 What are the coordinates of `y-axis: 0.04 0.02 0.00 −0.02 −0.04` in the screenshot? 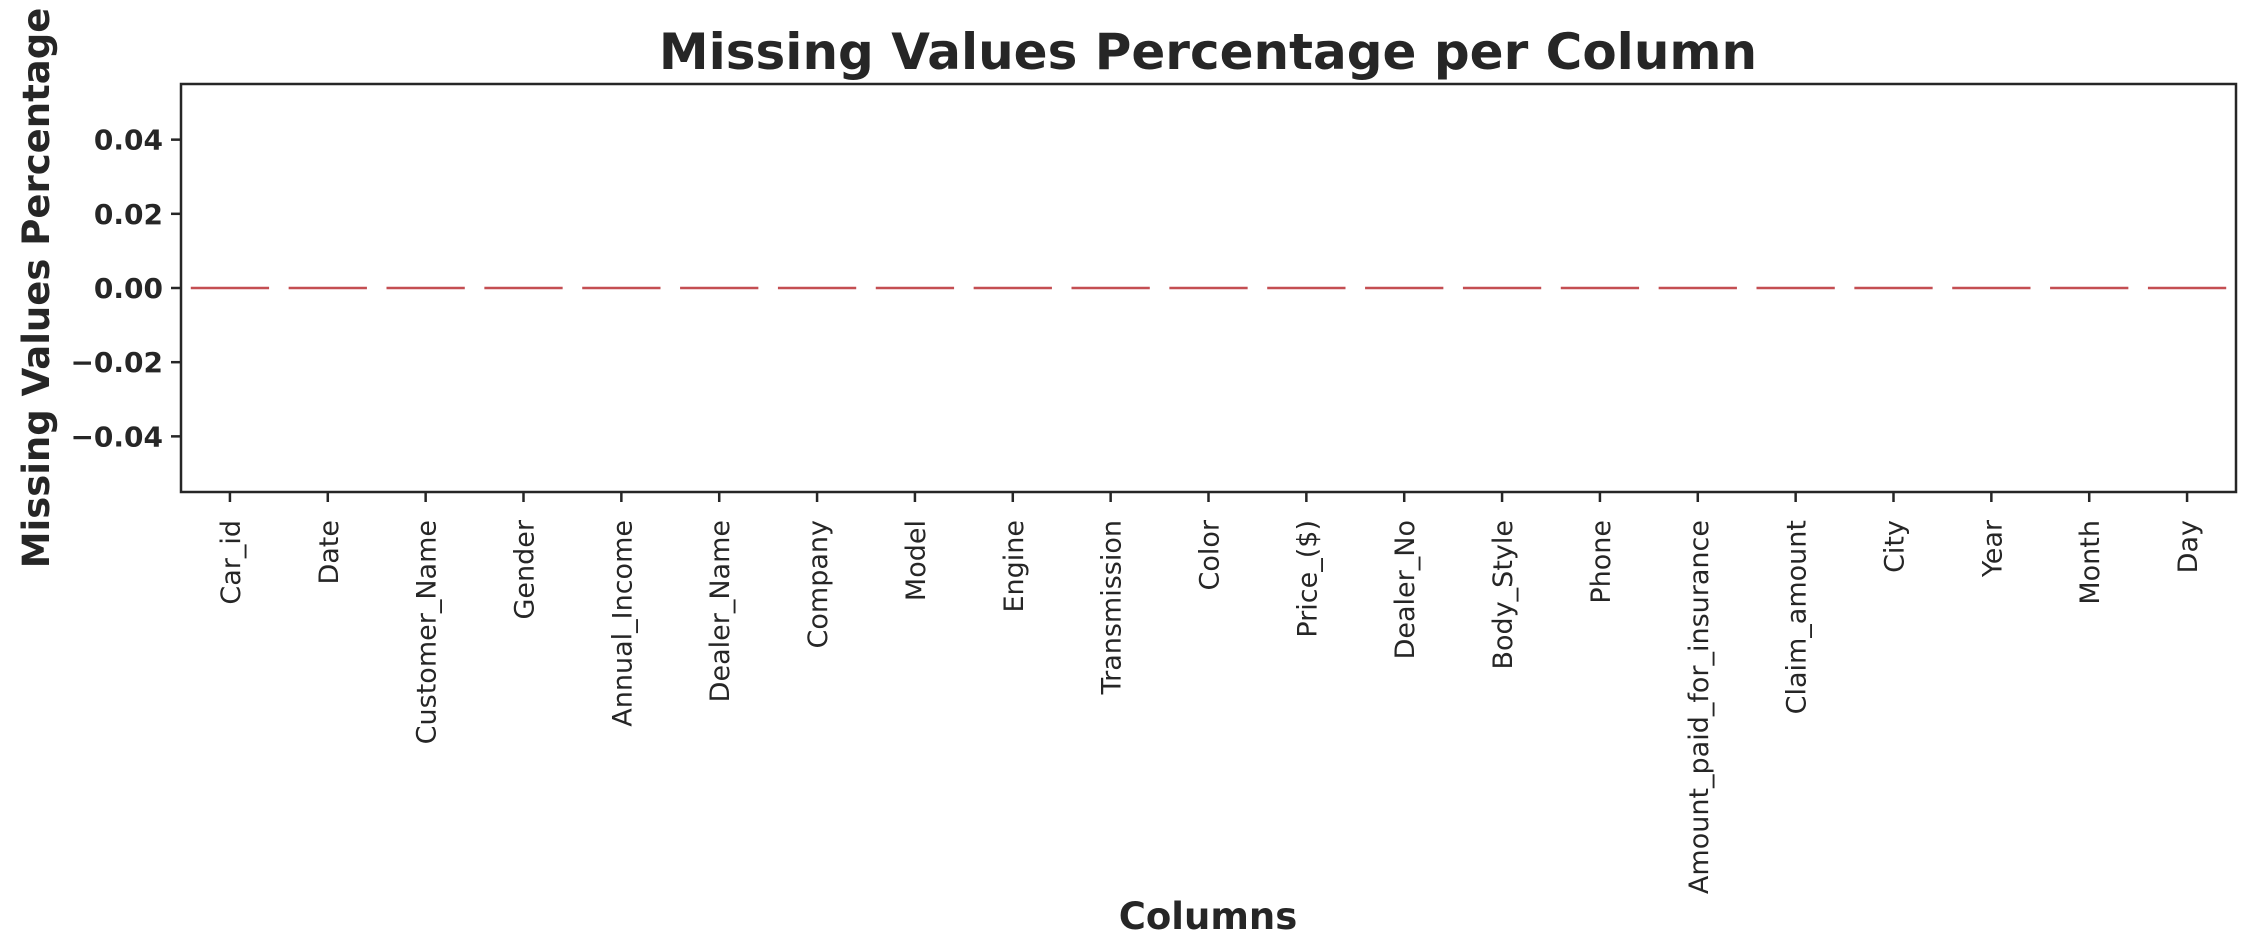 It's located at (125, 288).